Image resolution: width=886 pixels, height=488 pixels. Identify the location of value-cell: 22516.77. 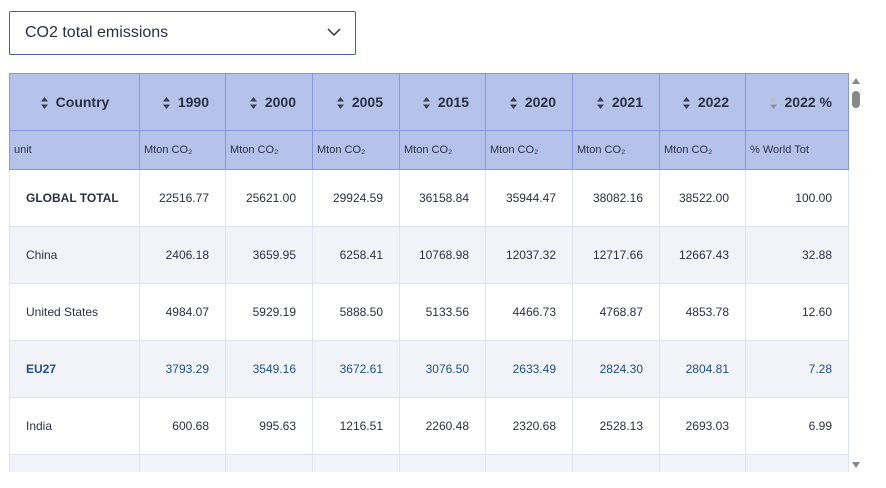
(182, 198).